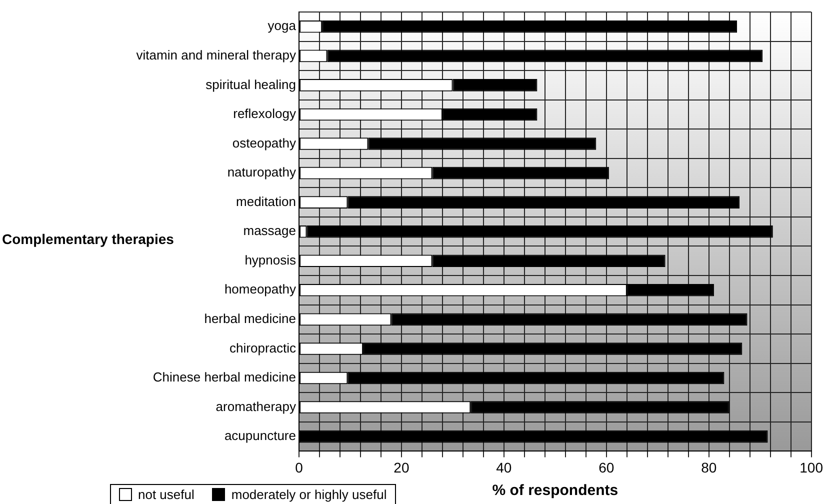 The height and width of the screenshot is (504, 826). Describe the element at coordinates (263, 348) in the screenshot. I see `y-tick-label: chiropractic` at that location.